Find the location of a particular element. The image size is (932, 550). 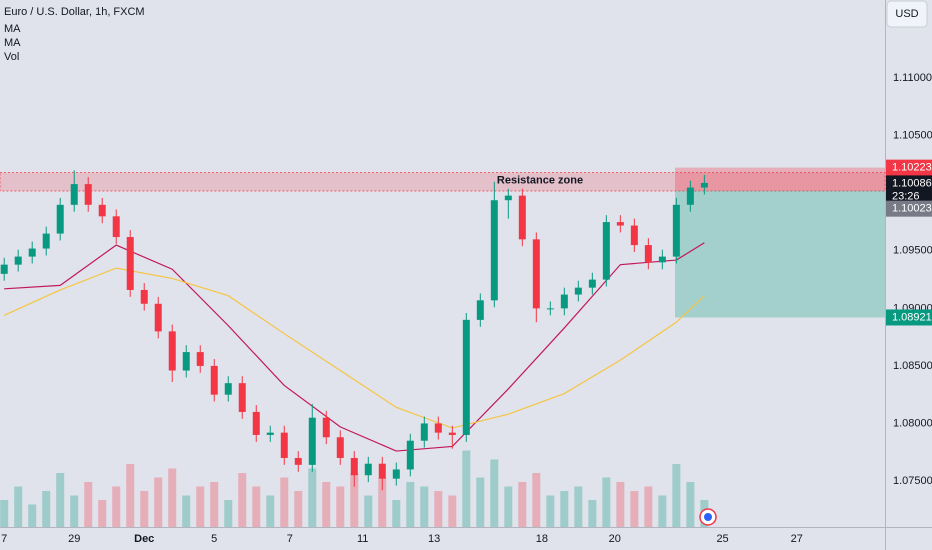

zone-label: Resistance zone is located at coordinates (540, 181).